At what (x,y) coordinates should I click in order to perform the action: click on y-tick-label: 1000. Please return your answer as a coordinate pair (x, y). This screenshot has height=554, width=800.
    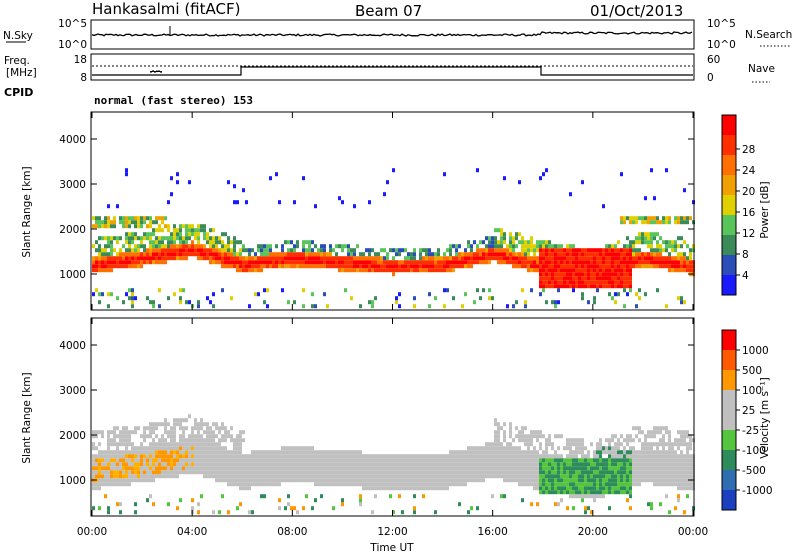
    Looking at the image, I should click on (72, 481).